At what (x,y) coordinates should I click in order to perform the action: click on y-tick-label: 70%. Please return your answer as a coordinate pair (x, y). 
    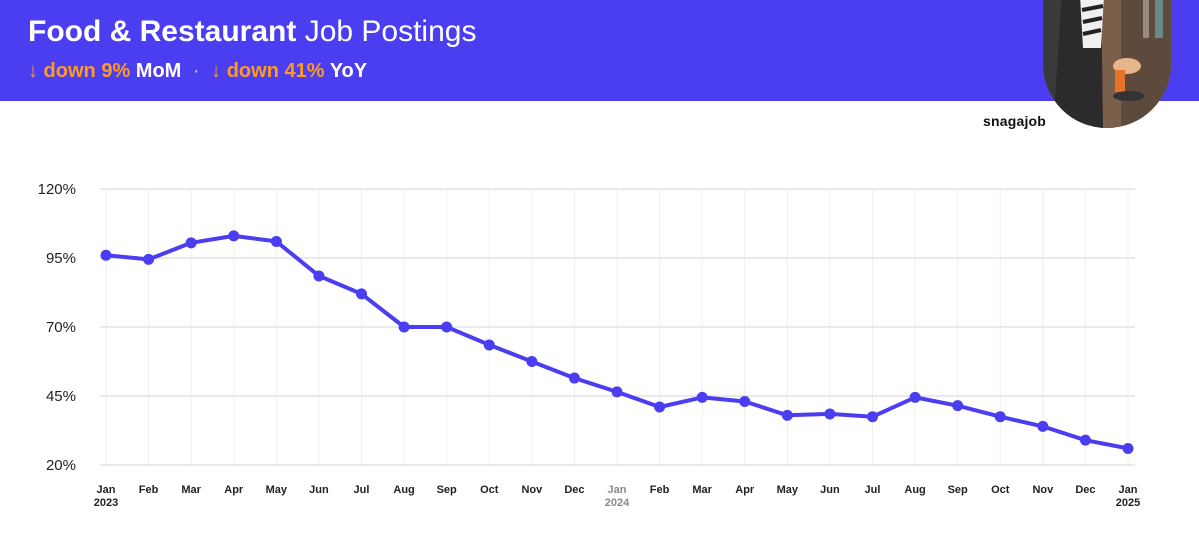
    Looking at the image, I should click on (61, 327).